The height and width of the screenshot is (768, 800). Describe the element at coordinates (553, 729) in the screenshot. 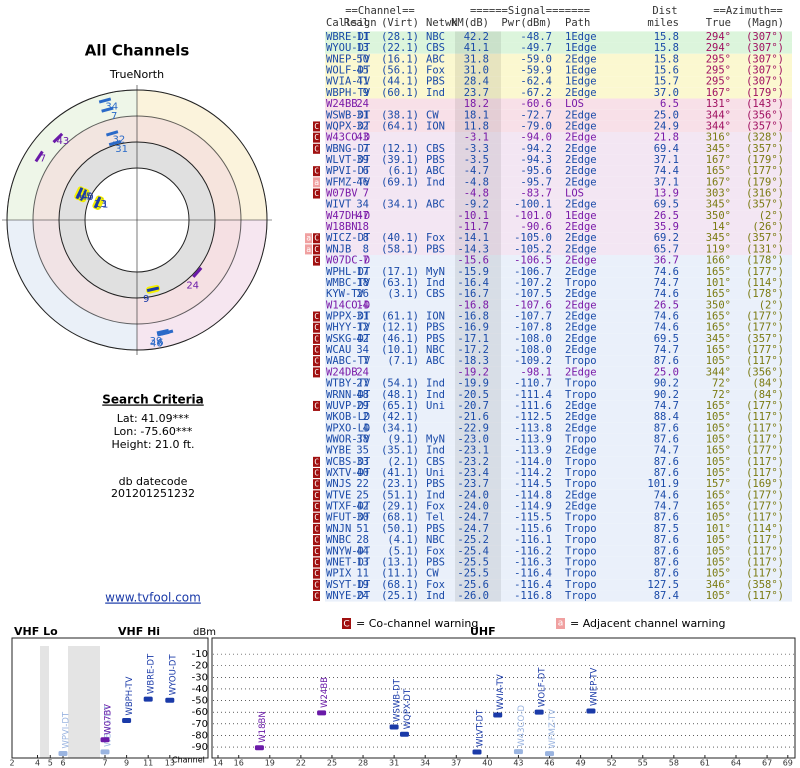

I see `signal-label: WFMZ-TV` at that location.